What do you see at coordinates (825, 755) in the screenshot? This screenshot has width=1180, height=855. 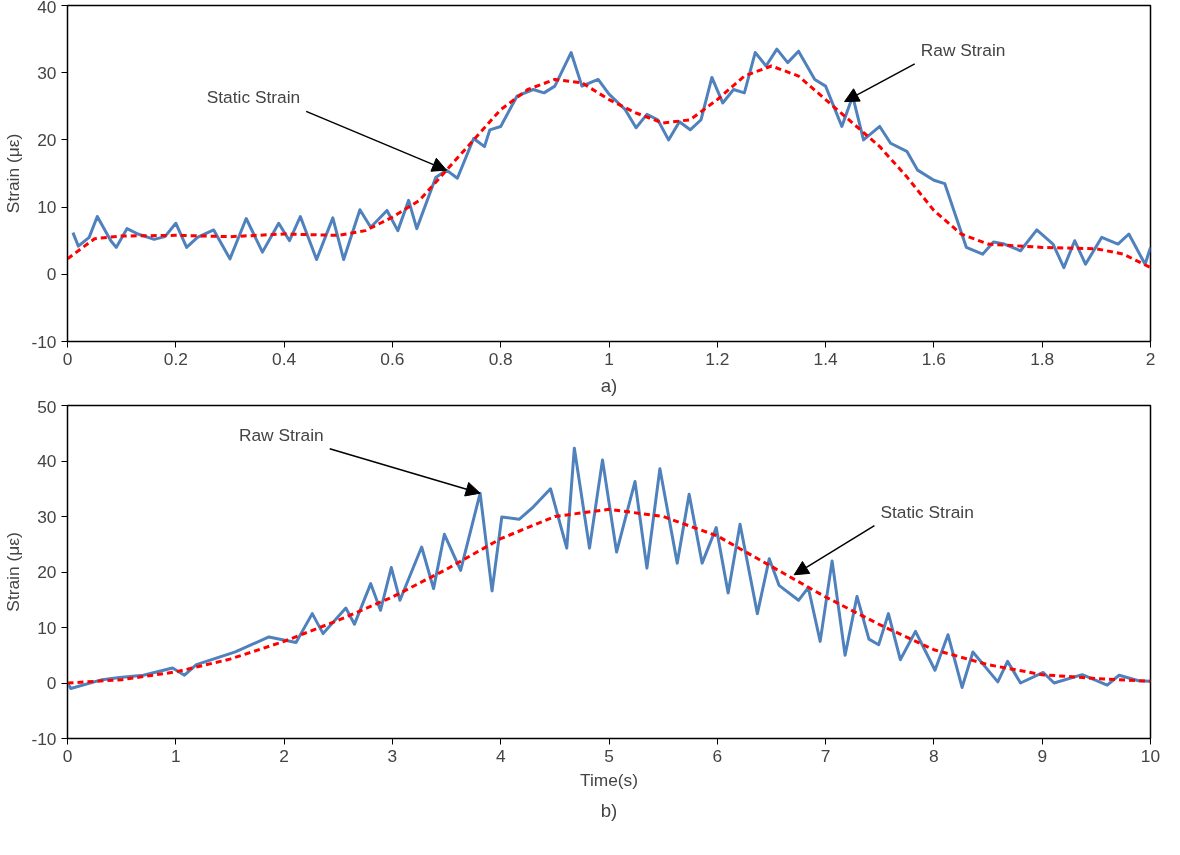 I see `x-tick-label: 7` at bounding box center [825, 755].